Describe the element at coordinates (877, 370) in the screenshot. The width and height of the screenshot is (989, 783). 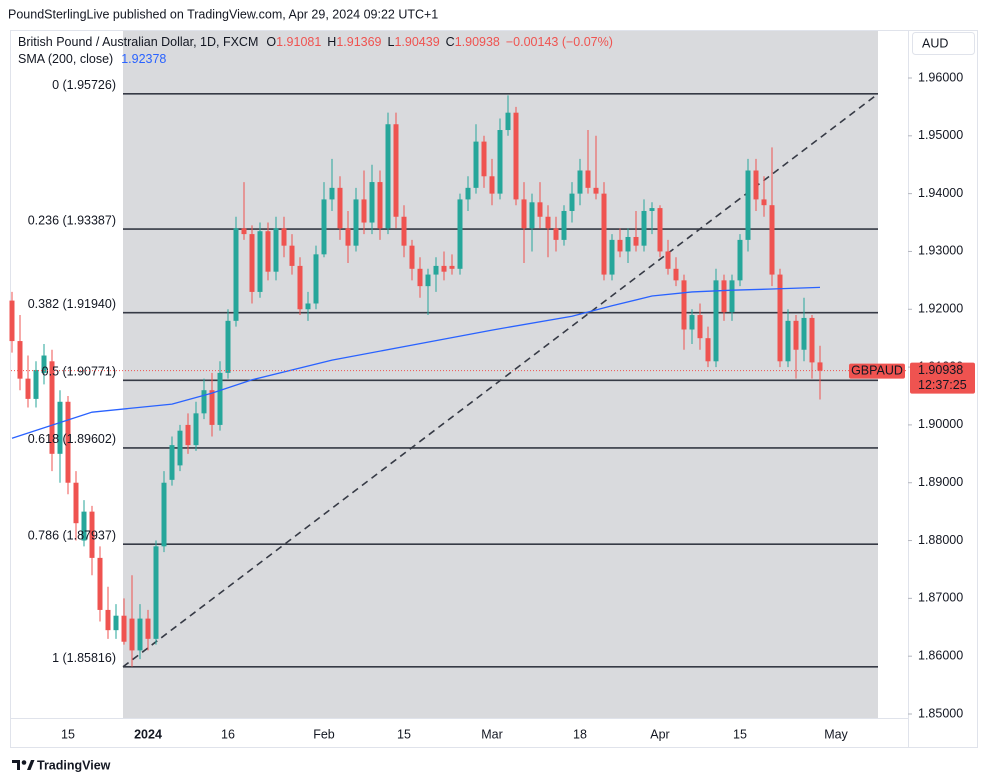
I see `ticker-label: GBPAUD` at that location.